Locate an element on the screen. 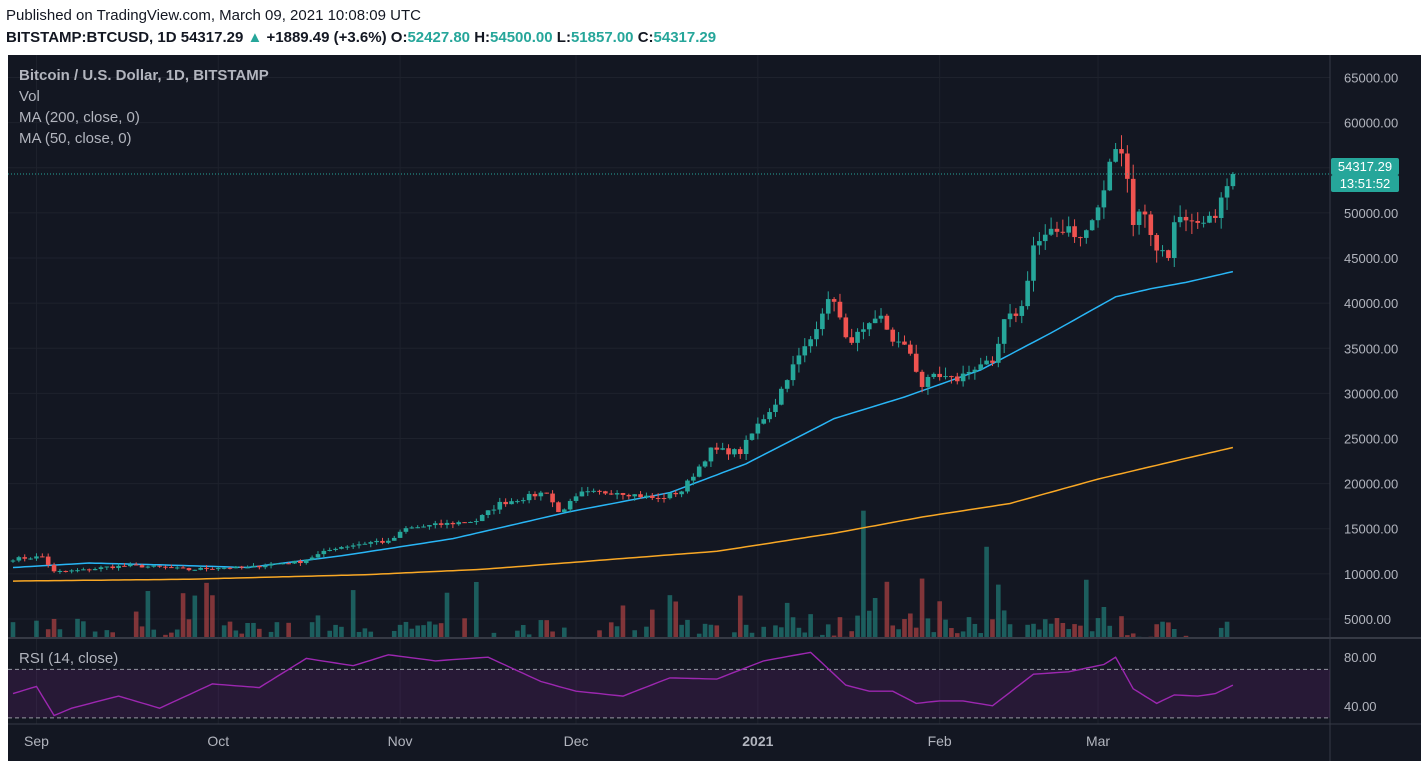 This screenshot has width=1427, height=766. last-price: 54317.29 is located at coordinates (212, 37).